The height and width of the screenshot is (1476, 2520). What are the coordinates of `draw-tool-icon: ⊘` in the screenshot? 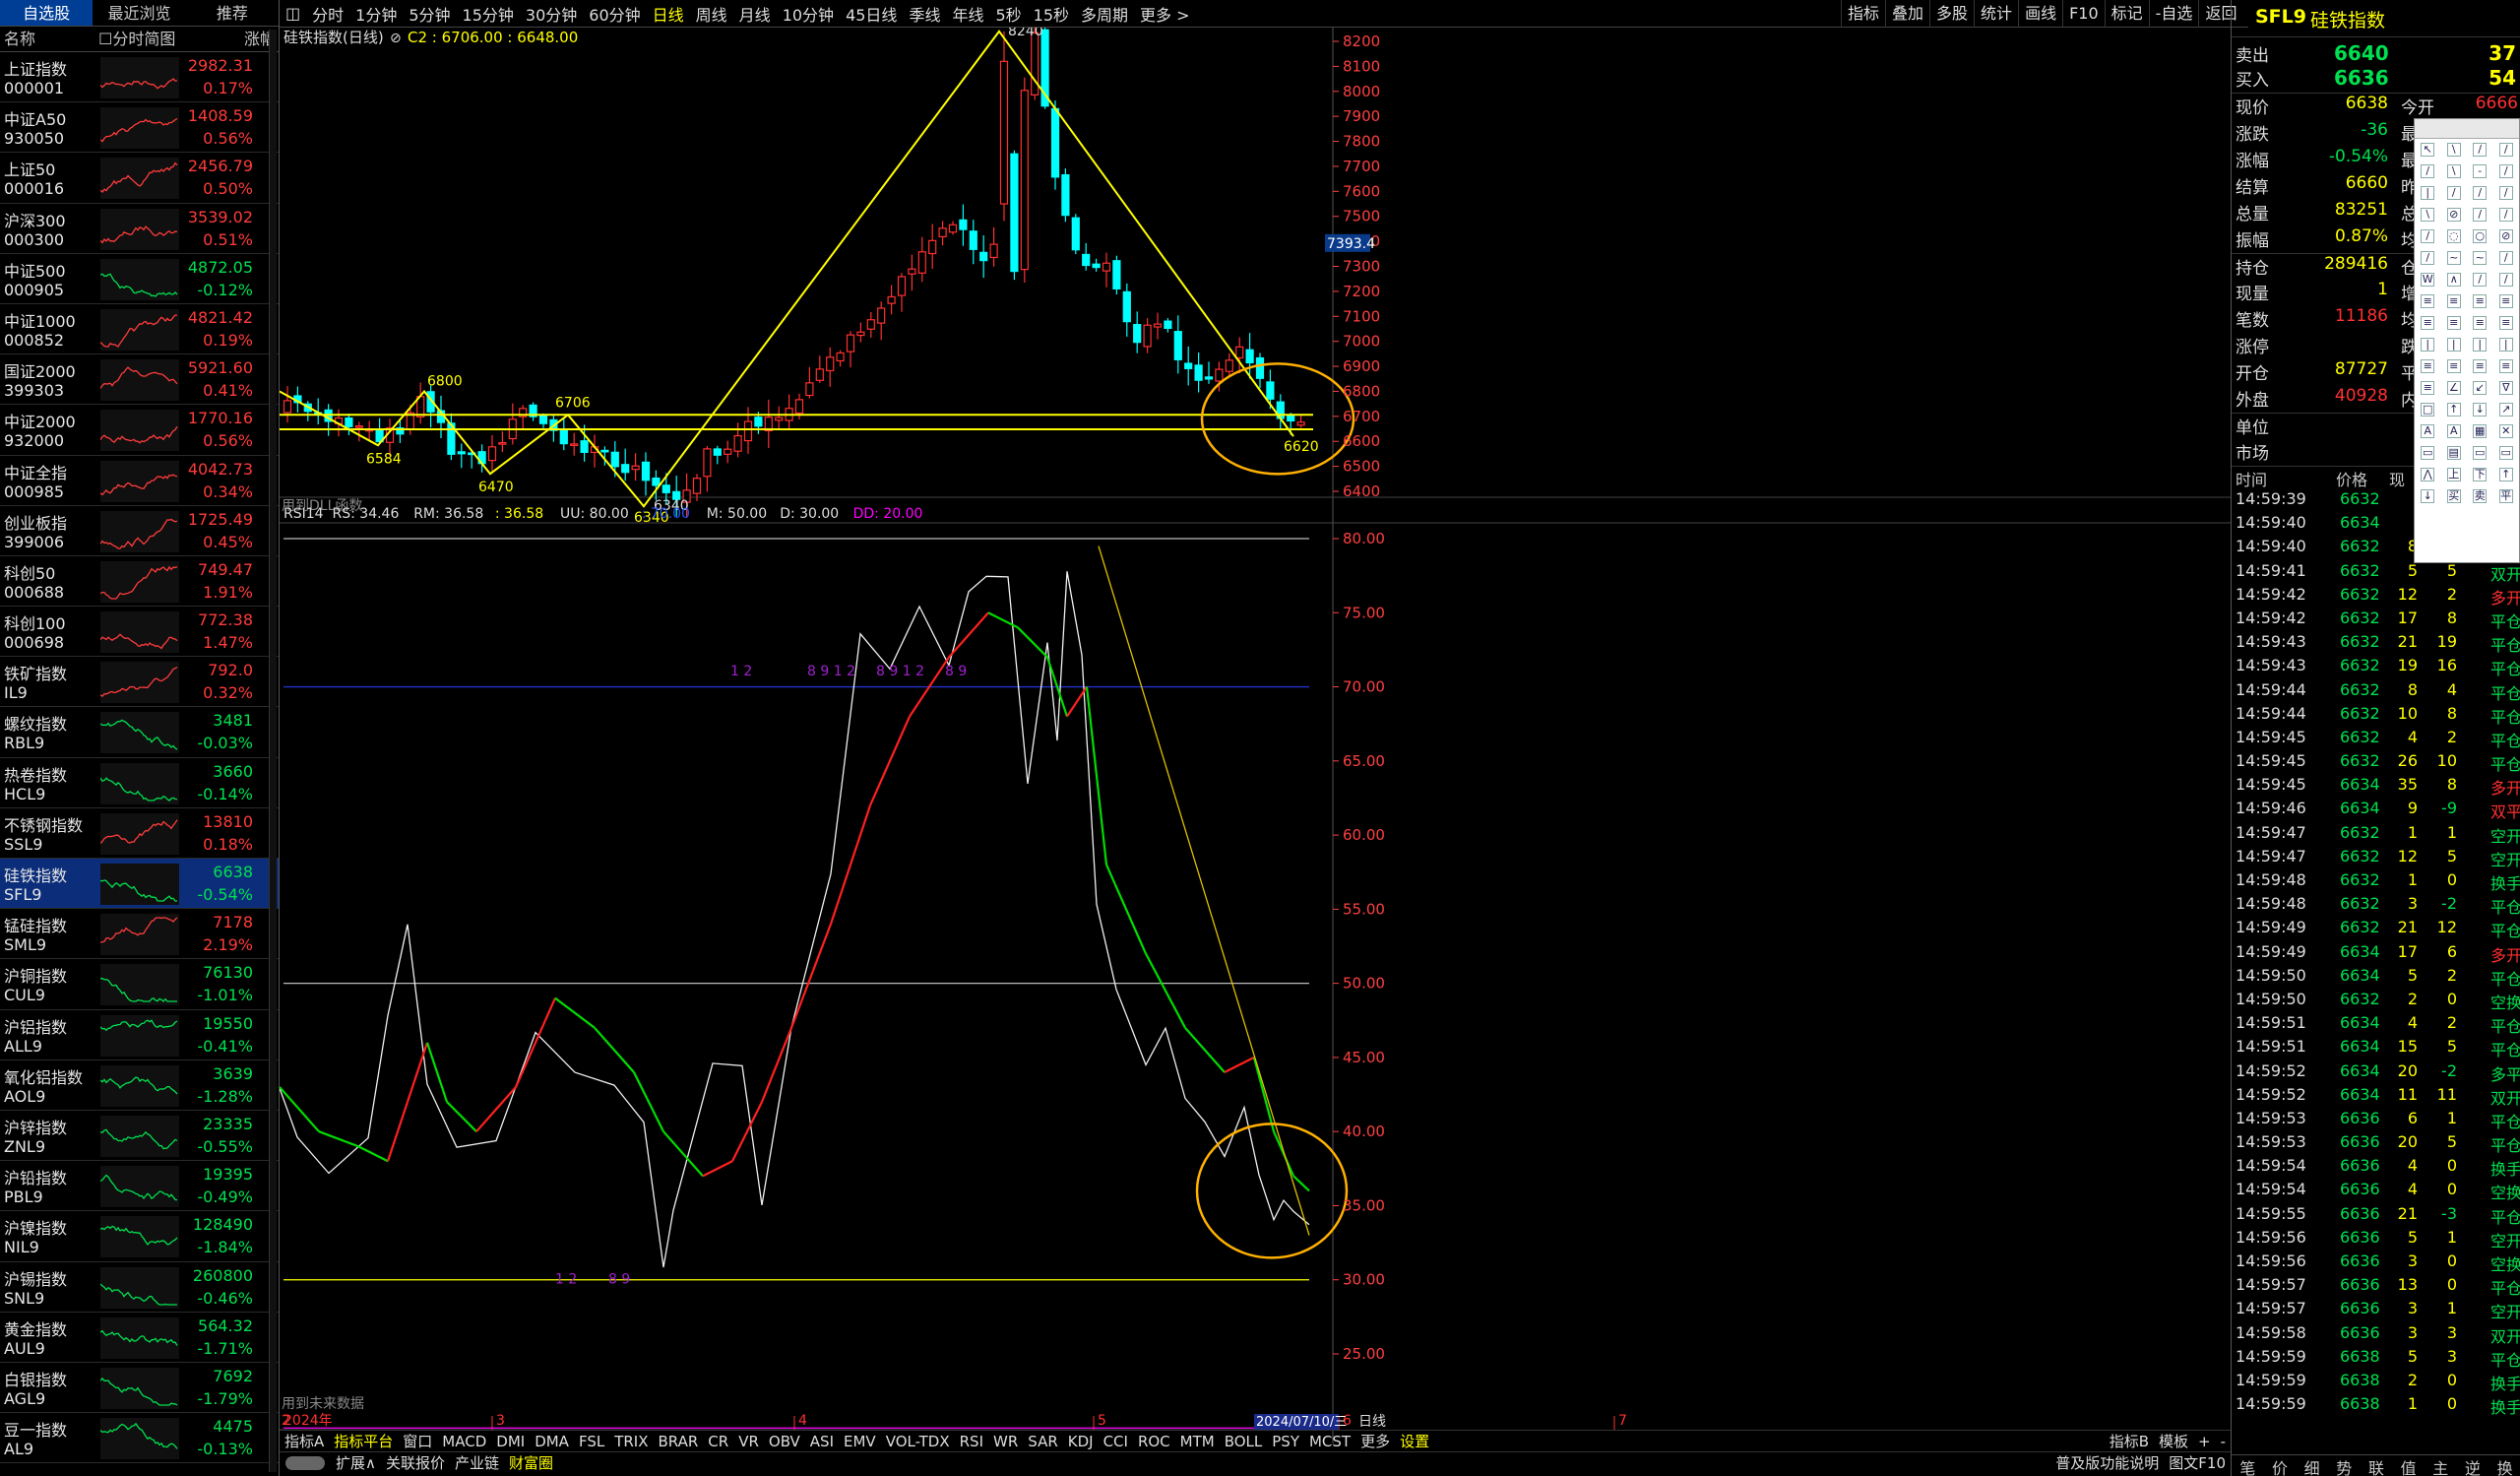 It's located at (2453, 215).